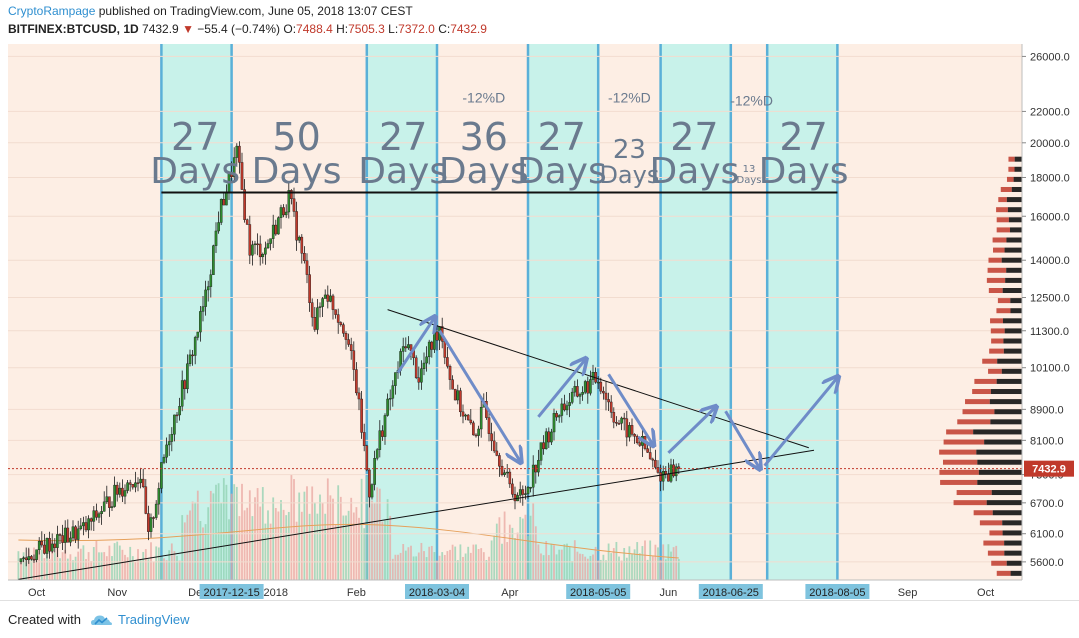 The width and height of the screenshot is (1079, 638). What do you see at coordinates (415, 346) in the screenshot?
I see `forecast-arrow` at bounding box center [415, 346].